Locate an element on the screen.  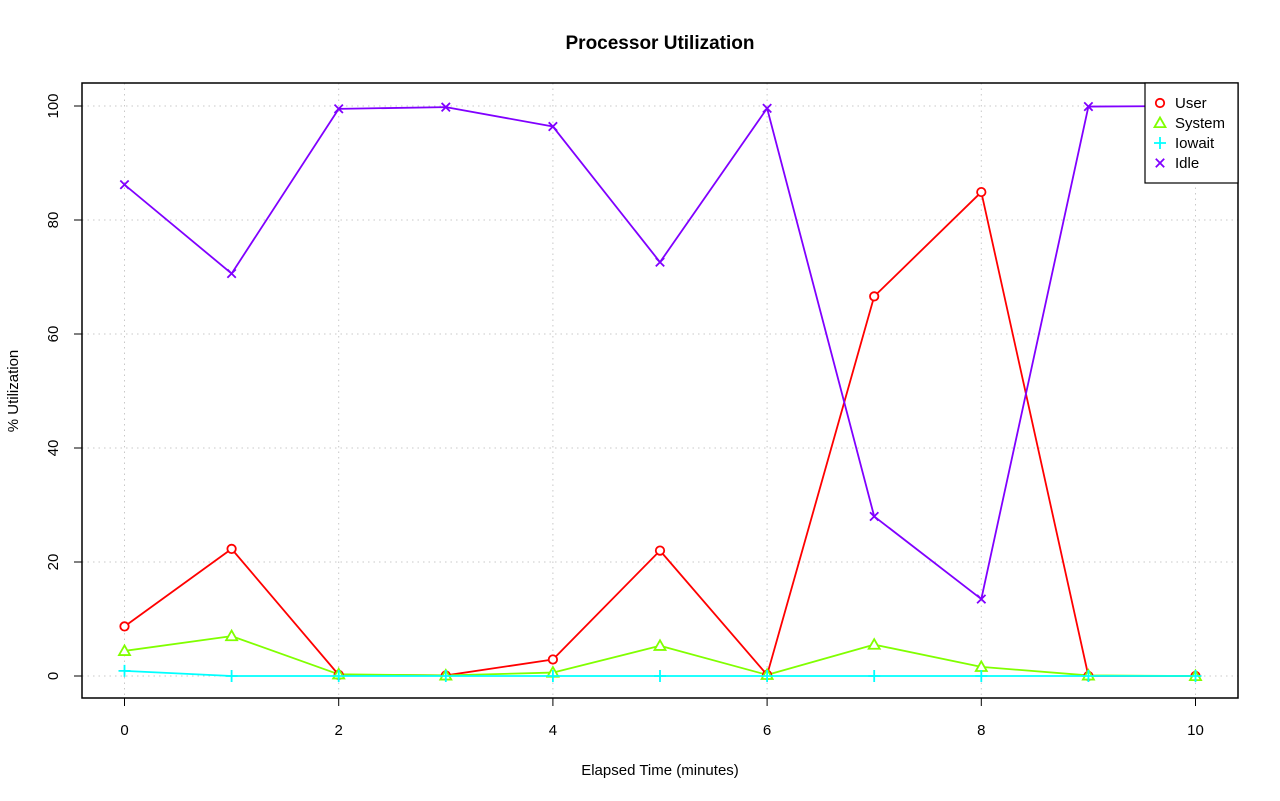
y-tick-label: 100 is located at coordinates (53, 105).